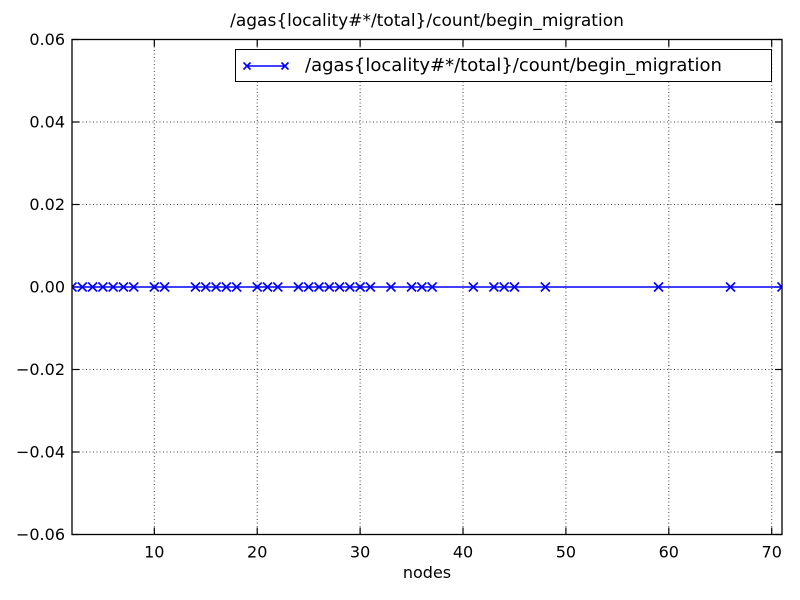 This screenshot has height=600, width=800. I want to click on x-tick-label: 50, so click(566, 552).